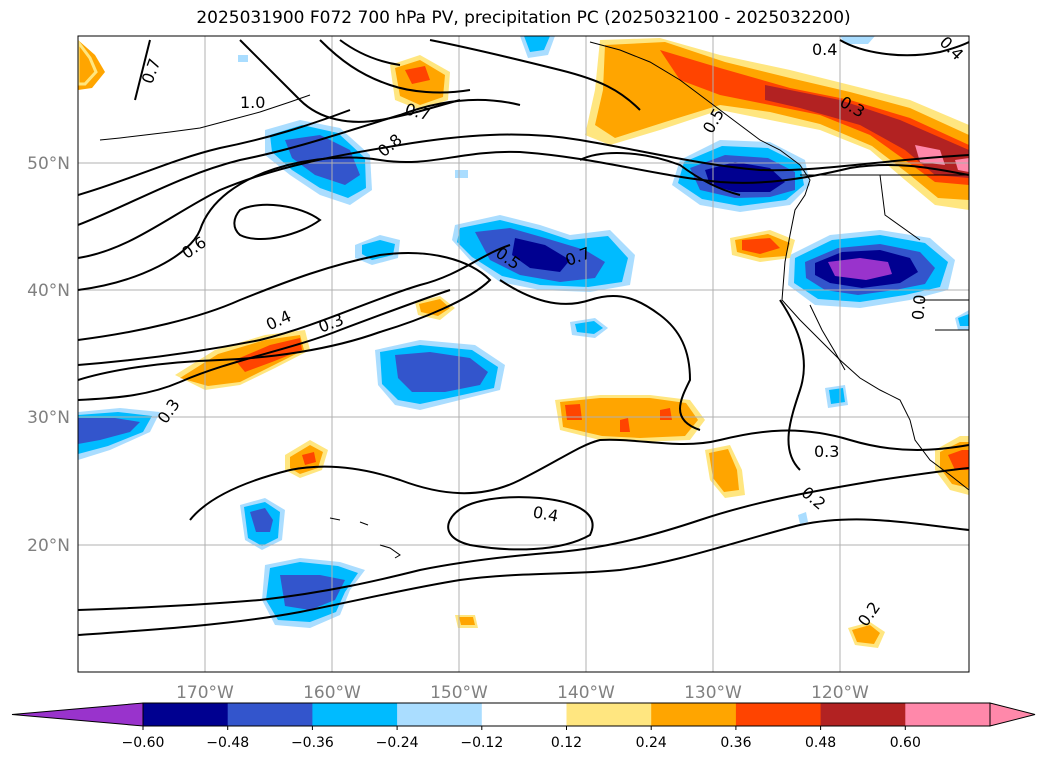  What do you see at coordinates (651, 743) in the screenshot?
I see `colorbar-tick-label: 0.24` at bounding box center [651, 743].